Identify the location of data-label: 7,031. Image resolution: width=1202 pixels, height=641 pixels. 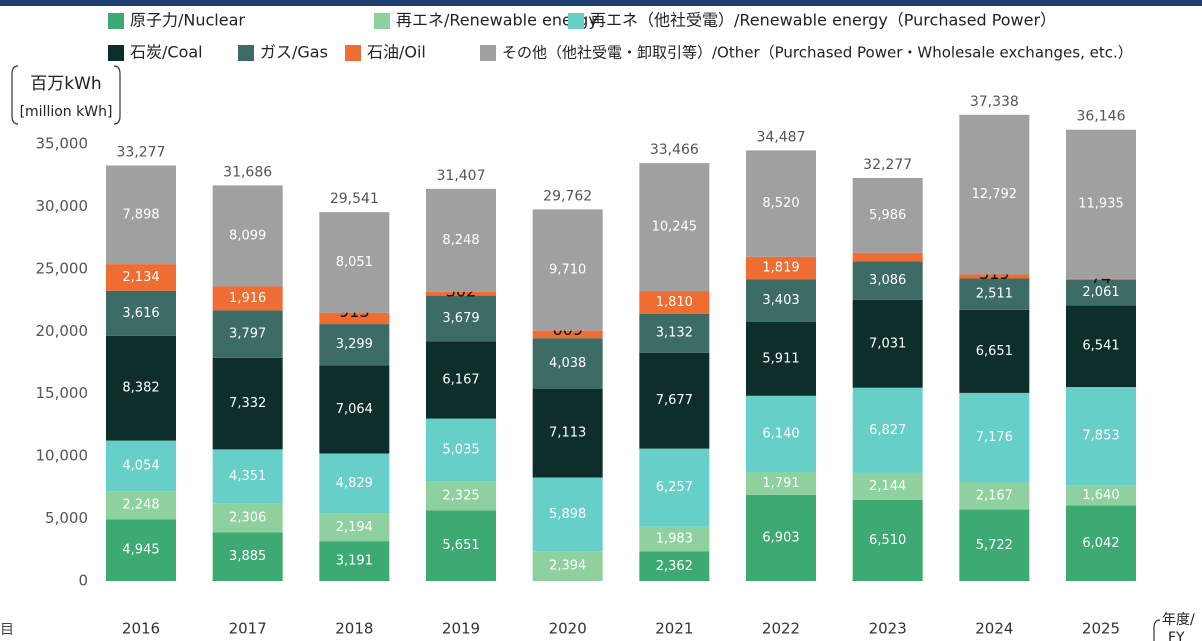
(887, 343).